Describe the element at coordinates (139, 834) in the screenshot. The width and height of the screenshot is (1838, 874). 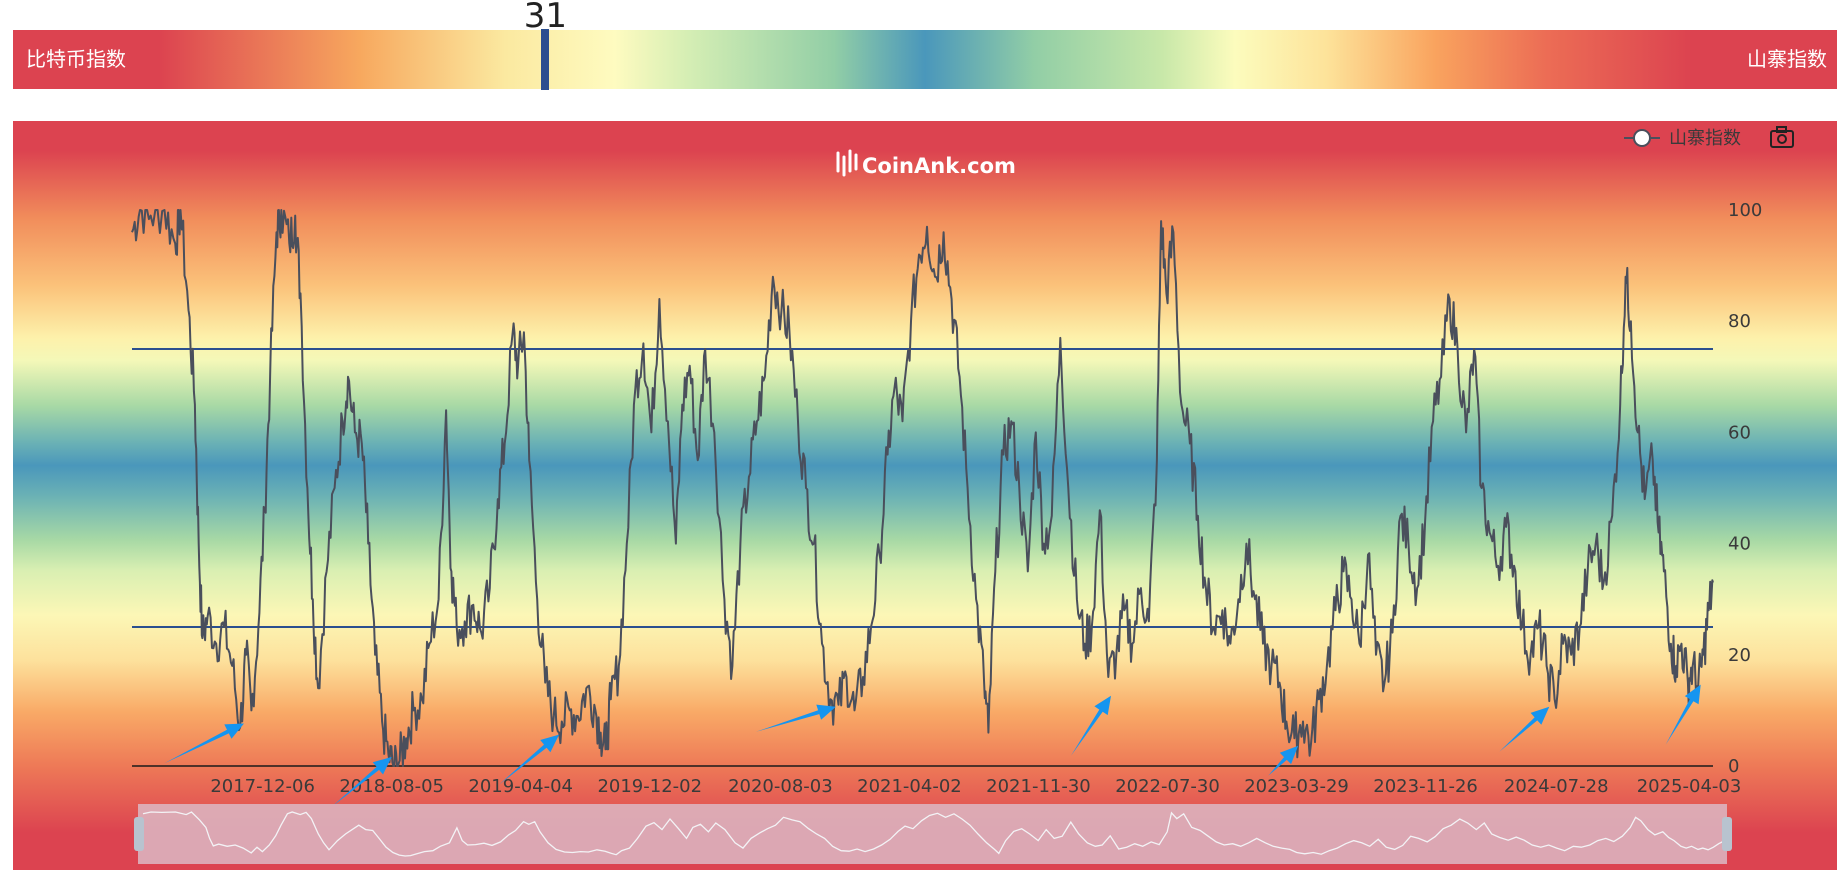
I see `zoom-handle-left` at that location.